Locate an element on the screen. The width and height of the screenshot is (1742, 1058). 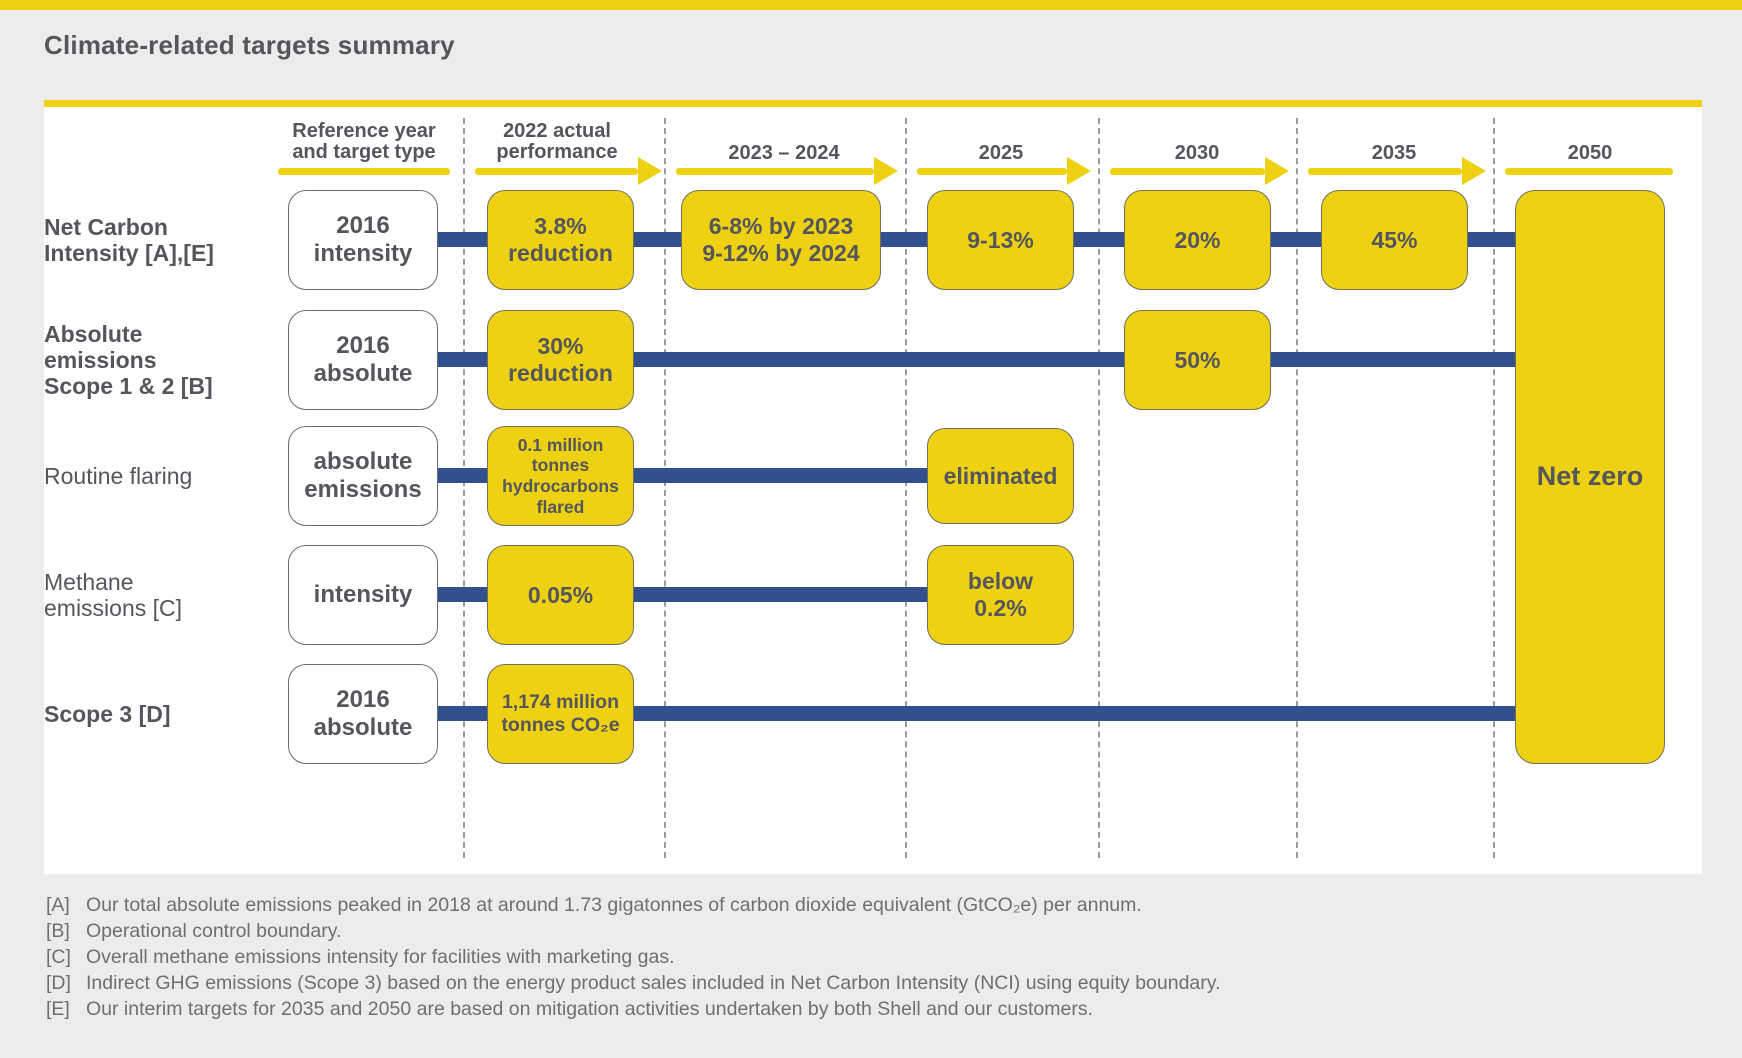
target-box-text: 20% is located at coordinates (1197, 239).